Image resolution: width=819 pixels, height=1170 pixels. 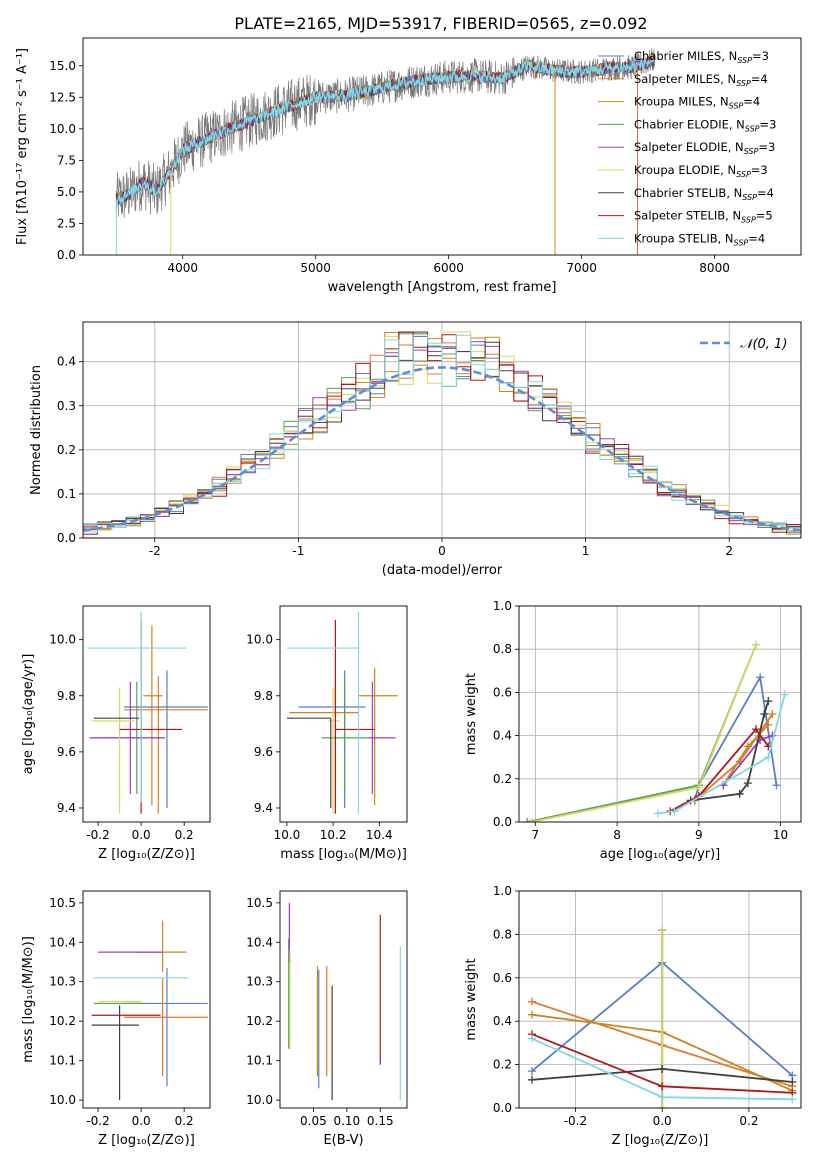 What do you see at coordinates (66, 255) in the screenshot?
I see `y-tick-label: 0.0` at bounding box center [66, 255].